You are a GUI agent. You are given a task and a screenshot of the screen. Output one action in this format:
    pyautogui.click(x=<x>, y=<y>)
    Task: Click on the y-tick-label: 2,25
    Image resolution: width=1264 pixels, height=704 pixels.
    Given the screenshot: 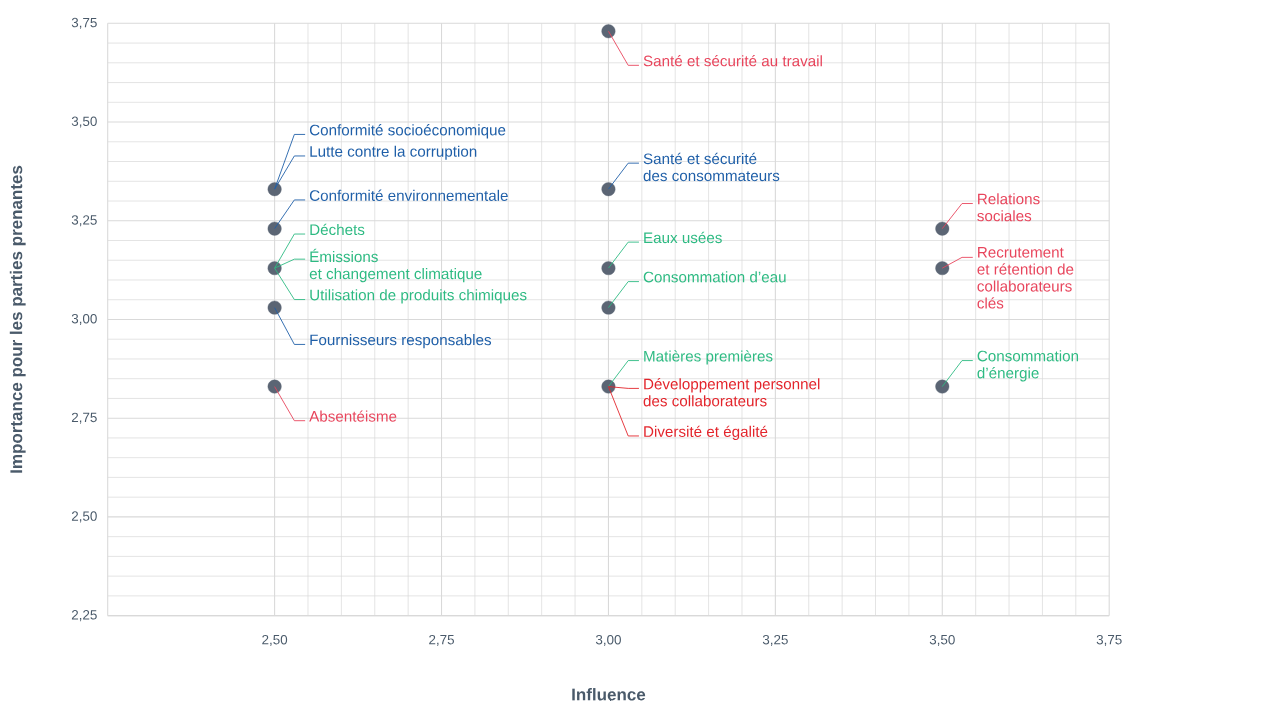 What is the action you would take?
    pyautogui.click(x=84, y=616)
    